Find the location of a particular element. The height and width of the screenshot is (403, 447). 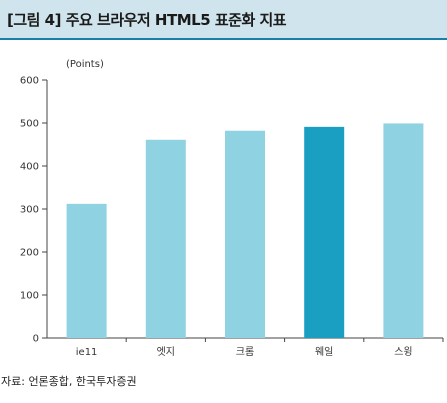

y-tick-label: 100 is located at coordinates (29, 296).